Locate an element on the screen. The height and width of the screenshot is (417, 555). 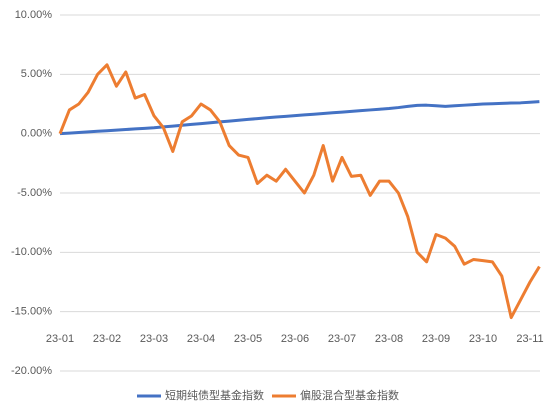
y-tick-label: -15.00% is located at coordinates (31, 312).